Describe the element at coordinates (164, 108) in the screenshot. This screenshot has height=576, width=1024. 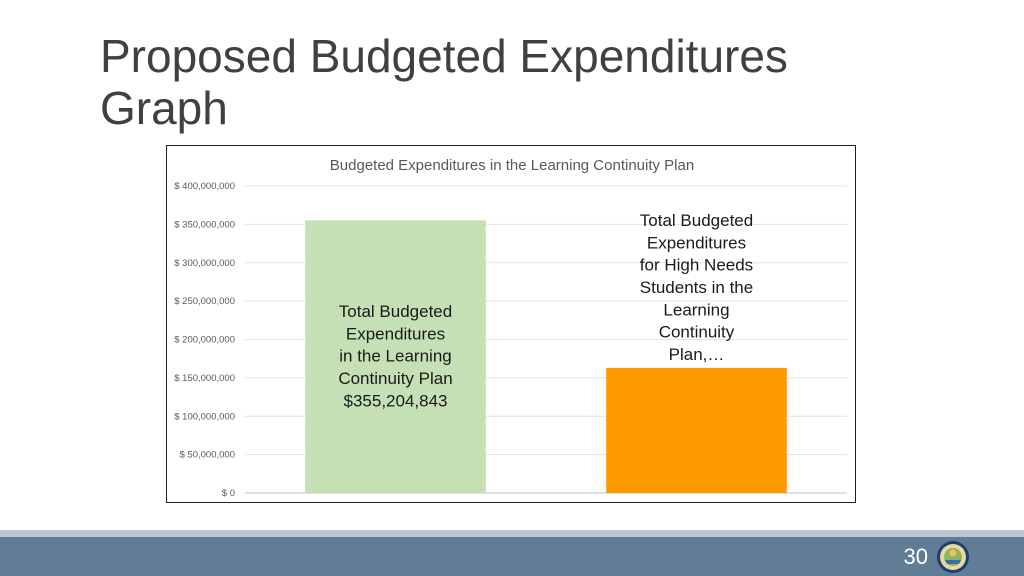
I see `slide-title-line-2: Graph` at that location.